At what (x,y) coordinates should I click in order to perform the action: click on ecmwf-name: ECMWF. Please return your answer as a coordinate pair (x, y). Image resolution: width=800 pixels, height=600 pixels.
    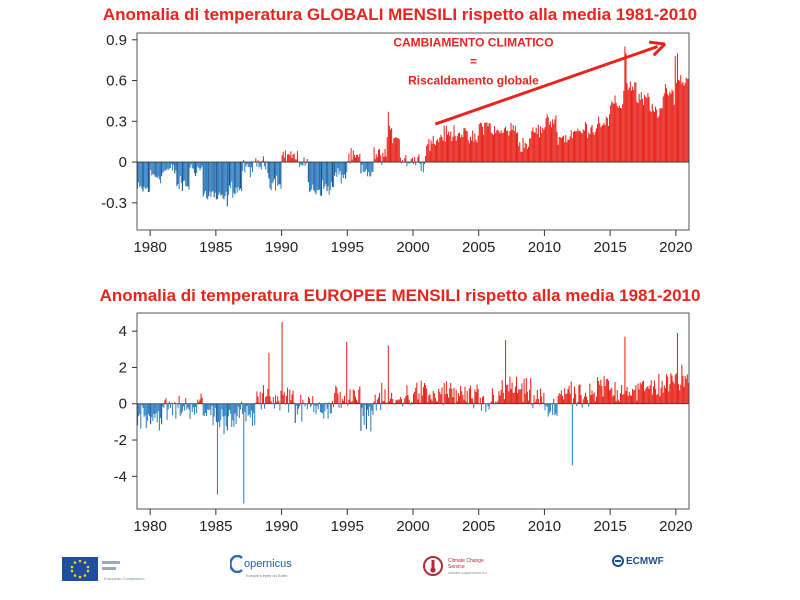
    Looking at the image, I should click on (645, 561).